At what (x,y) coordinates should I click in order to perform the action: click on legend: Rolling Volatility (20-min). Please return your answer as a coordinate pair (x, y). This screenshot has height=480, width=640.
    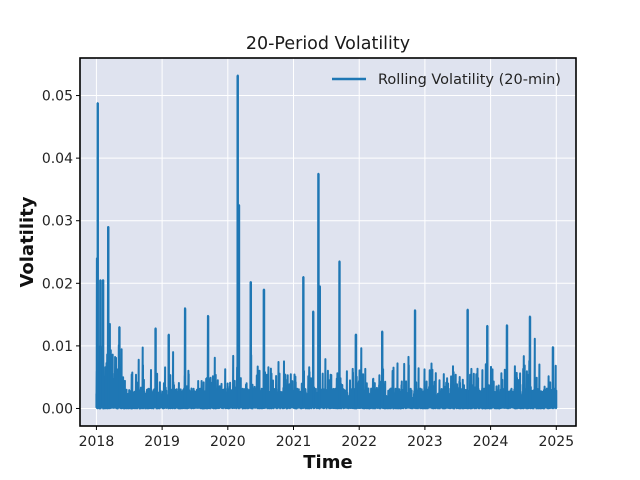
    Looking at the image, I should click on (446, 80).